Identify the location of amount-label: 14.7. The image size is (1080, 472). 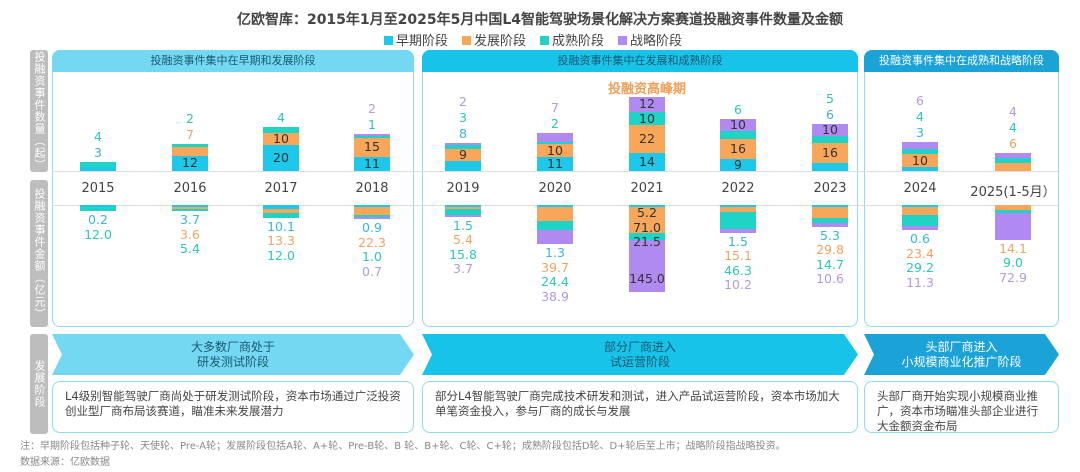
(830, 264).